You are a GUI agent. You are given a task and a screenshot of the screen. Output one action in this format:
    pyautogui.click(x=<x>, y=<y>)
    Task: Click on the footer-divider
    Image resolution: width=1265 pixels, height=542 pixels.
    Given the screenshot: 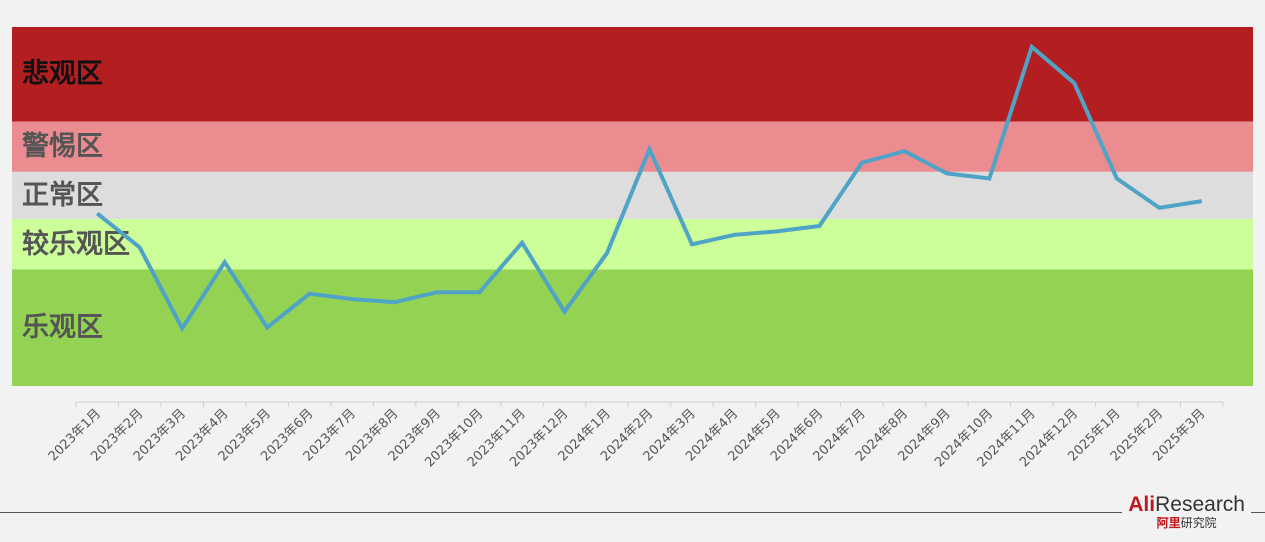 What is the action you would take?
    pyautogui.click(x=632, y=512)
    